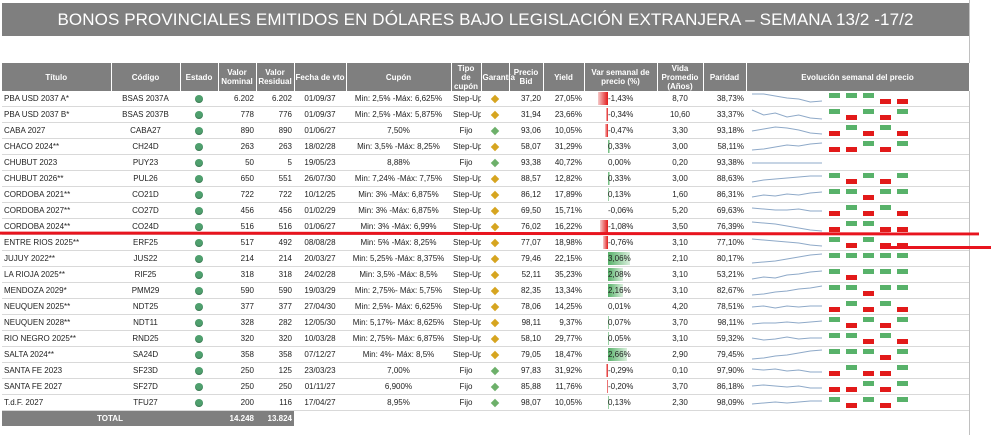 The image size is (991, 435). Describe the element at coordinates (110, 418) in the screenshot. I see `total-label: TOTAL` at that location.